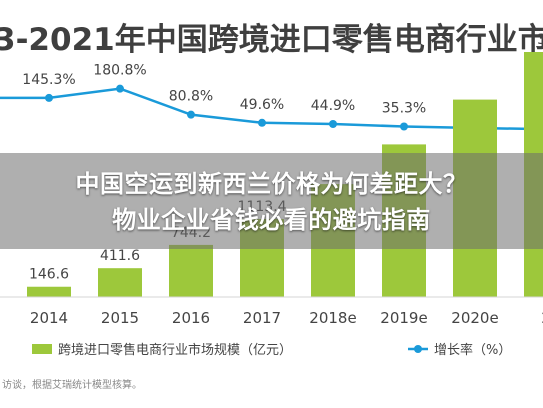 Image resolution: width=543 pixels, height=408 pixels. Describe the element at coordinates (191, 318) in the screenshot. I see `x-tick-2016: 2016` at that location.